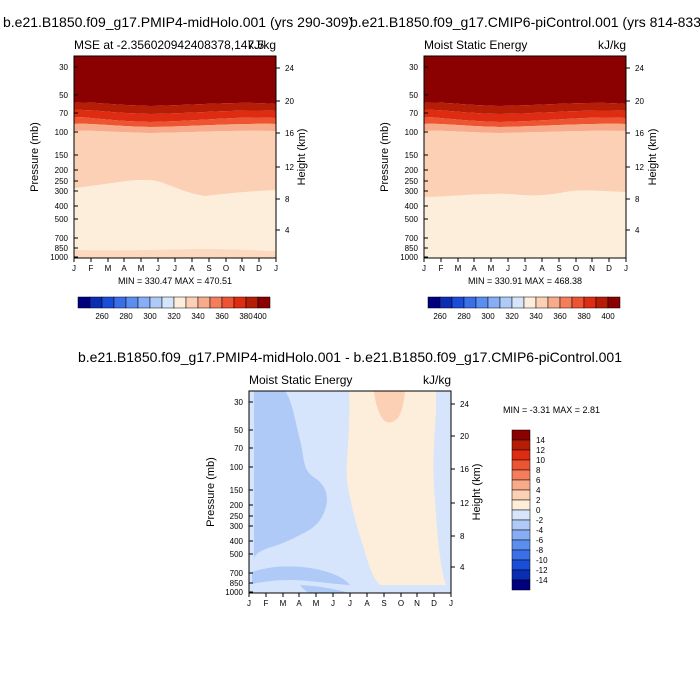 This screenshot has height=700, width=700. Describe the element at coordinates (464, 436) in the screenshot. I see `p3-height-tick-20: 20` at that location.